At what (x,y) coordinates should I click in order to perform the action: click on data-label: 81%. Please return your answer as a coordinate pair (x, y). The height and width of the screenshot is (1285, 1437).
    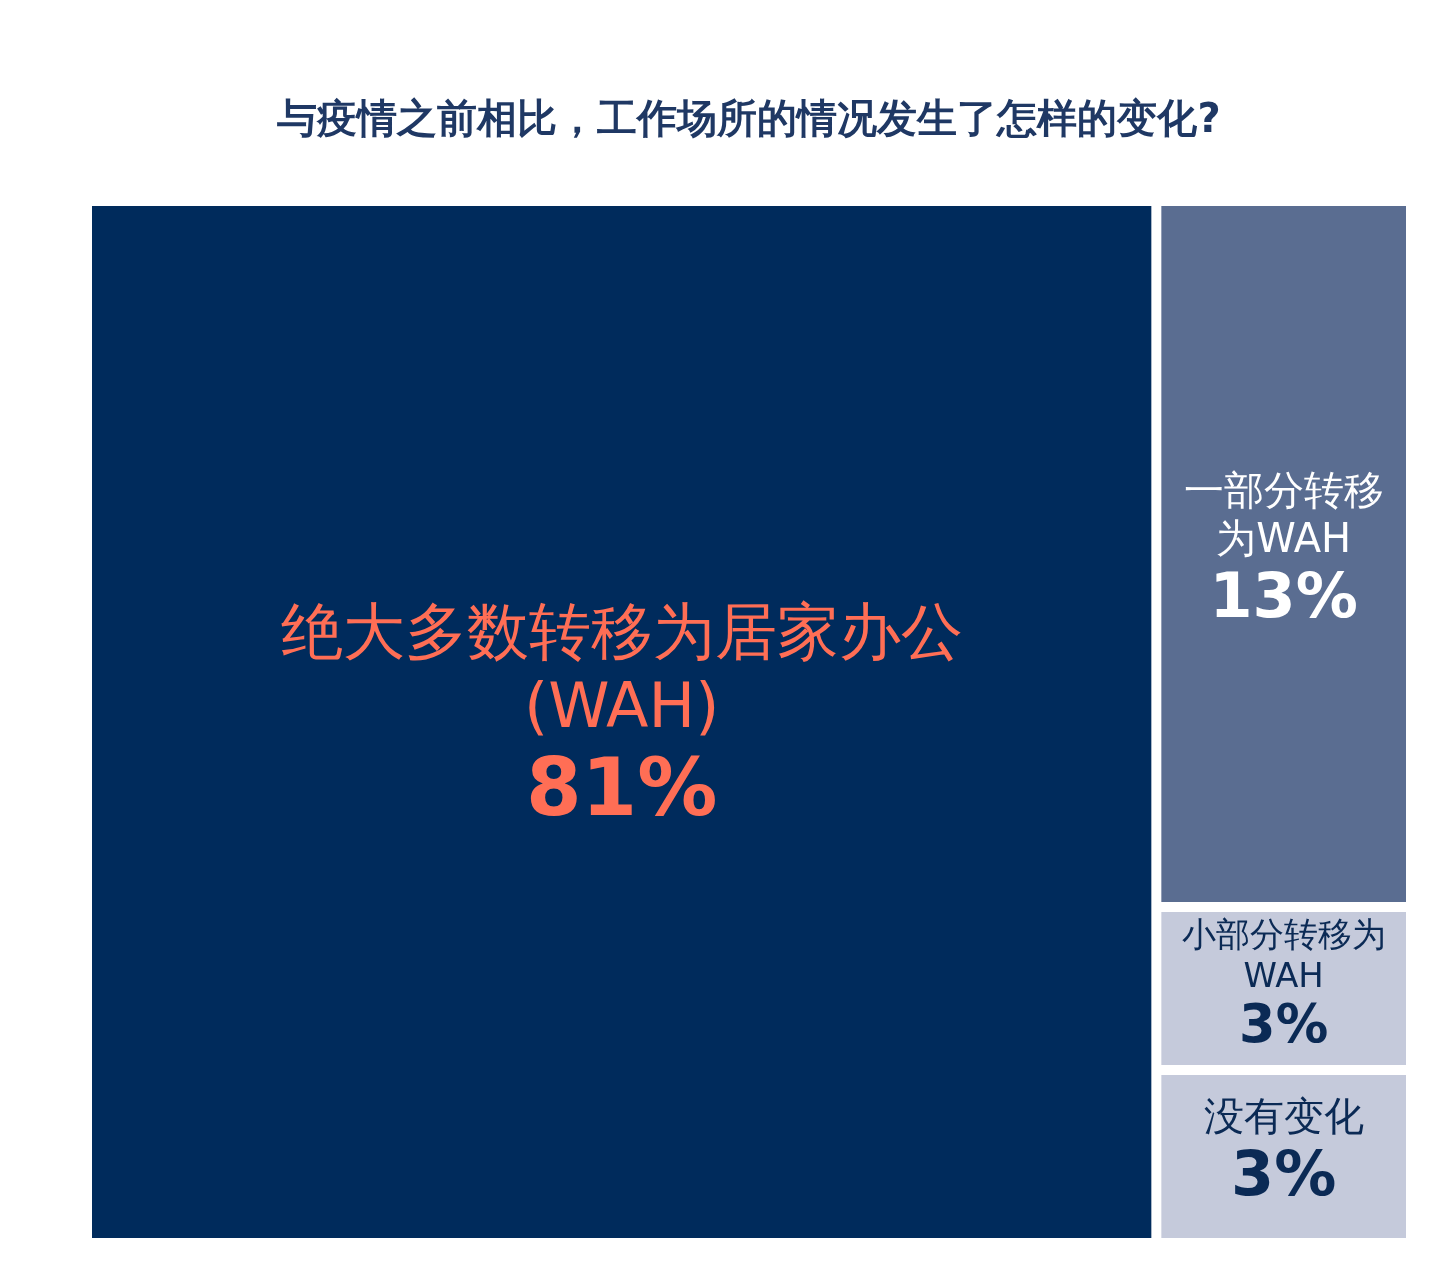
    Looking at the image, I should click on (621, 788).